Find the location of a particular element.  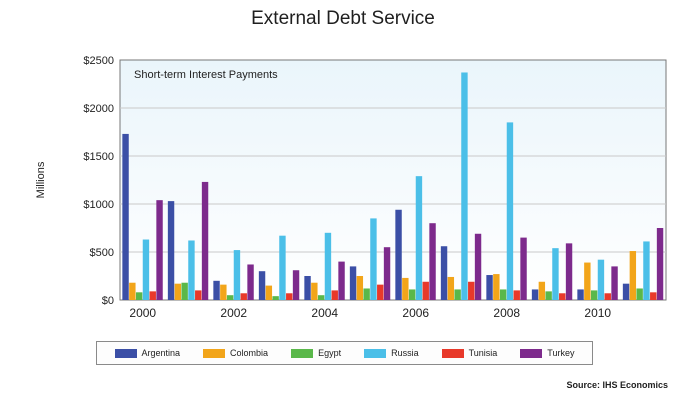

bar-turkey-2009 is located at coordinates (569, 271).